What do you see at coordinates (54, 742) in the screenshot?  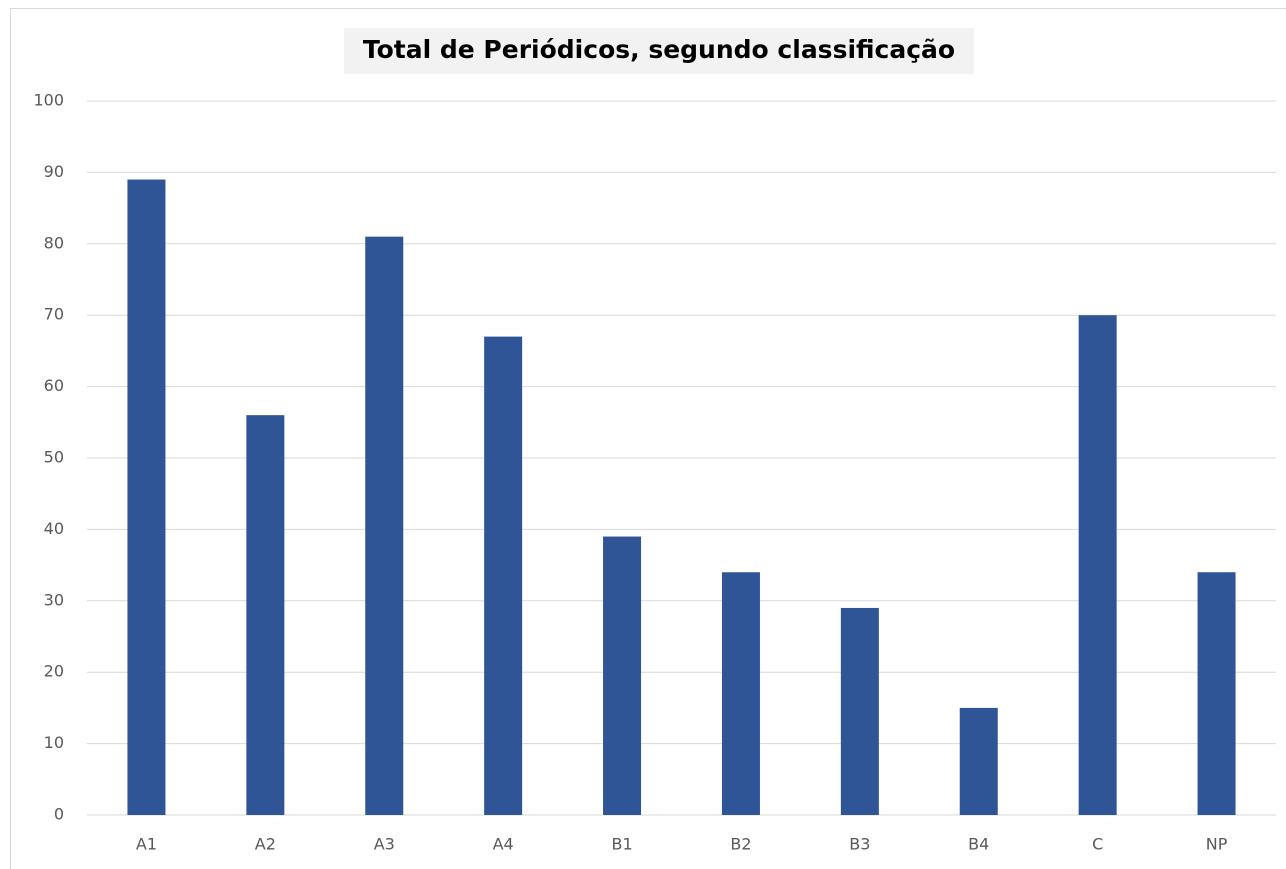 I see `y-tick-label: 10` at bounding box center [54, 742].